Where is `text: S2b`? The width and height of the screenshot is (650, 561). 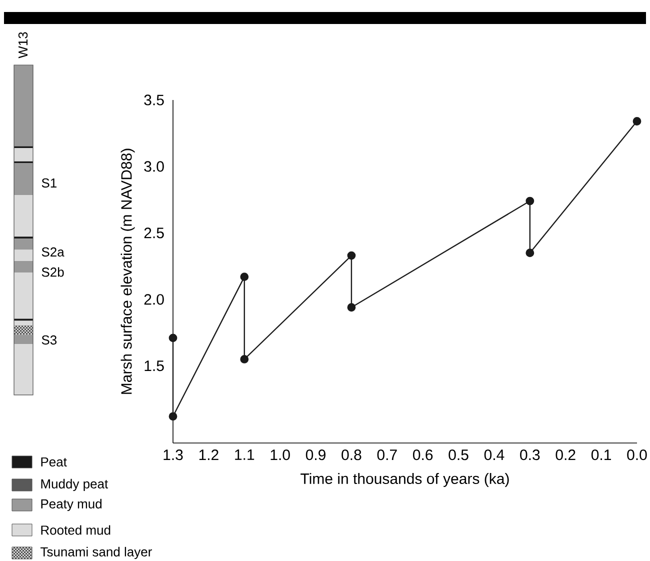 text: S2b is located at coordinates (53, 272).